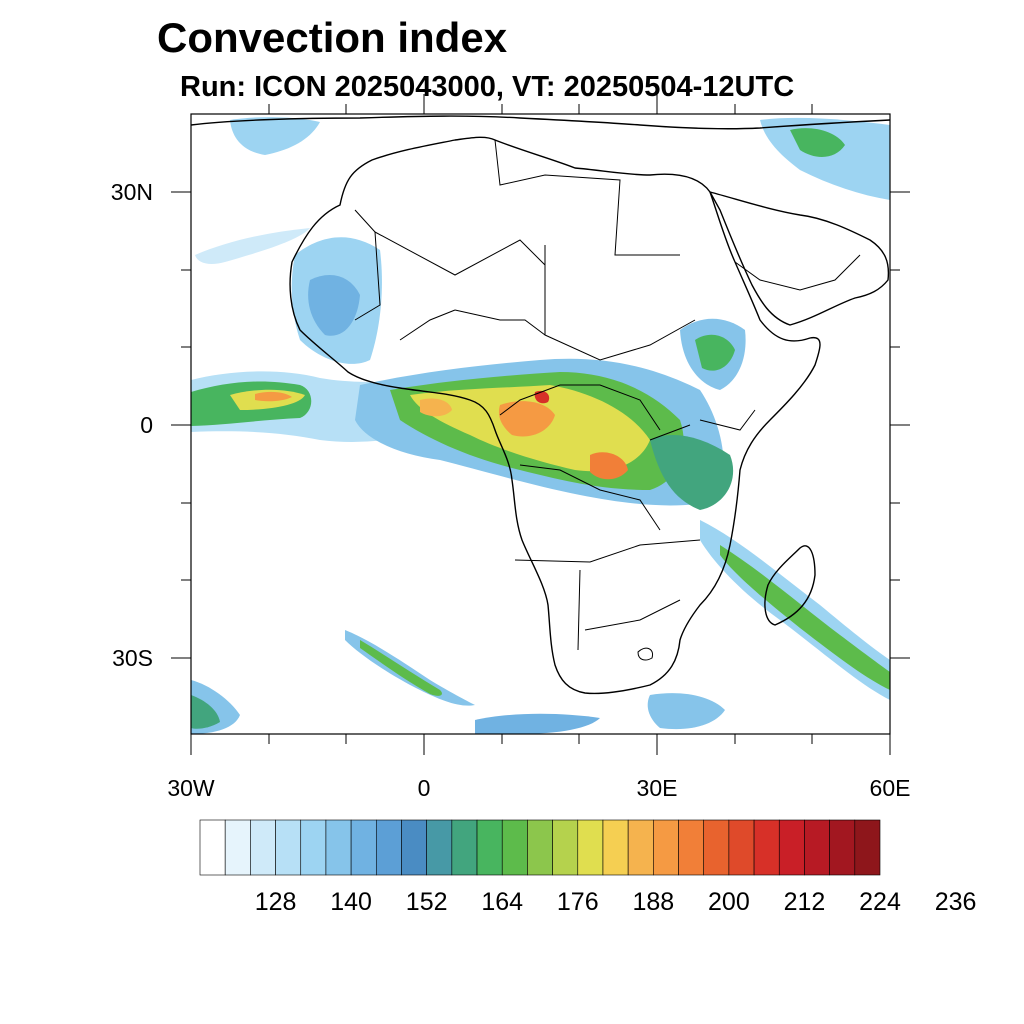 The width and height of the screenshot is (1024, 1024). What do you see at coordinates (146, 425) in the screenshot?
I see `lat-label-0: 0` at bounding box center [146, 425].